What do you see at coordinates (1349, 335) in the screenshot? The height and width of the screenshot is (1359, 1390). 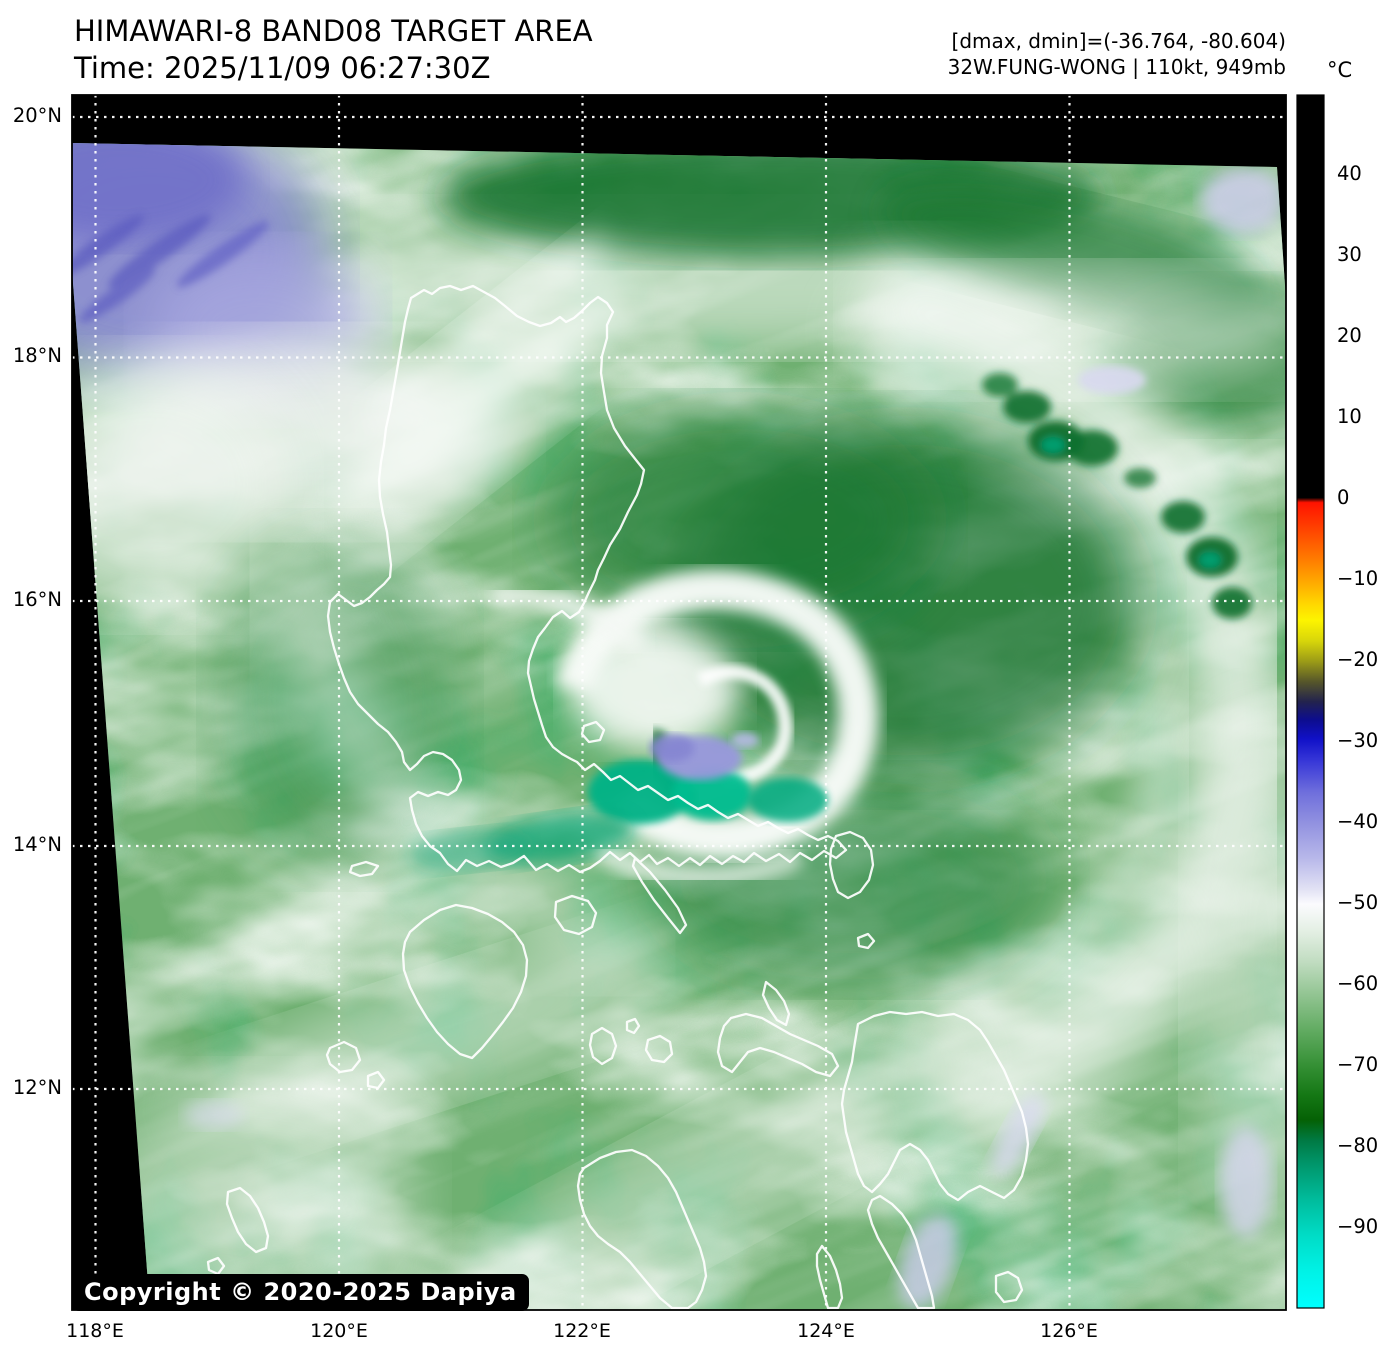 I see `colorbar-tick-label: 20` at bounding box center [1349, 335].